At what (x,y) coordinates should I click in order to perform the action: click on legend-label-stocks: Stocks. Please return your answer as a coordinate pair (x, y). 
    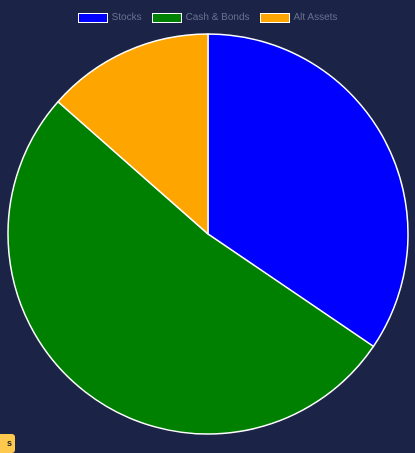
    Looking at the image, I should click on (126, 17).